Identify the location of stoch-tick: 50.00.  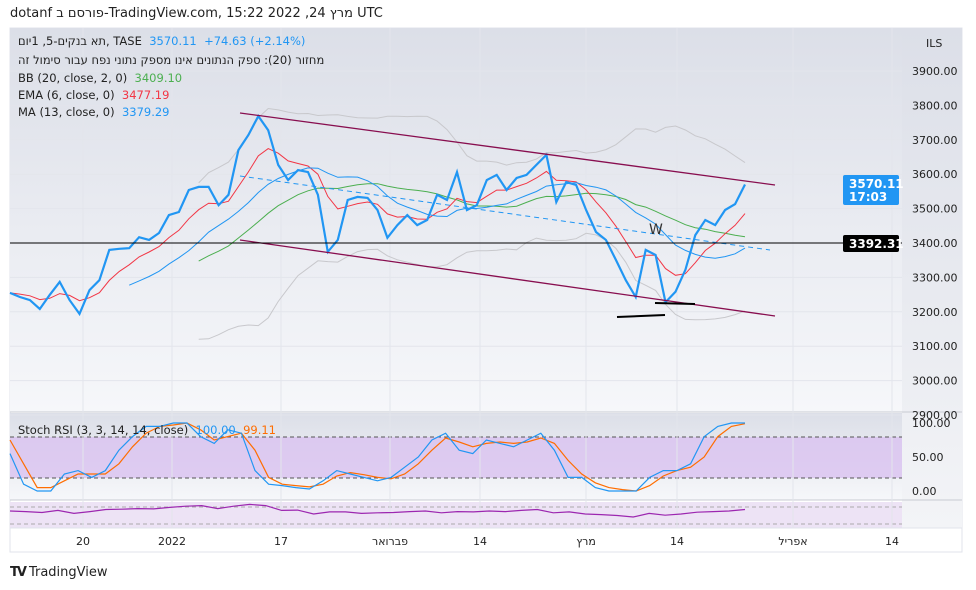
(928, 457).